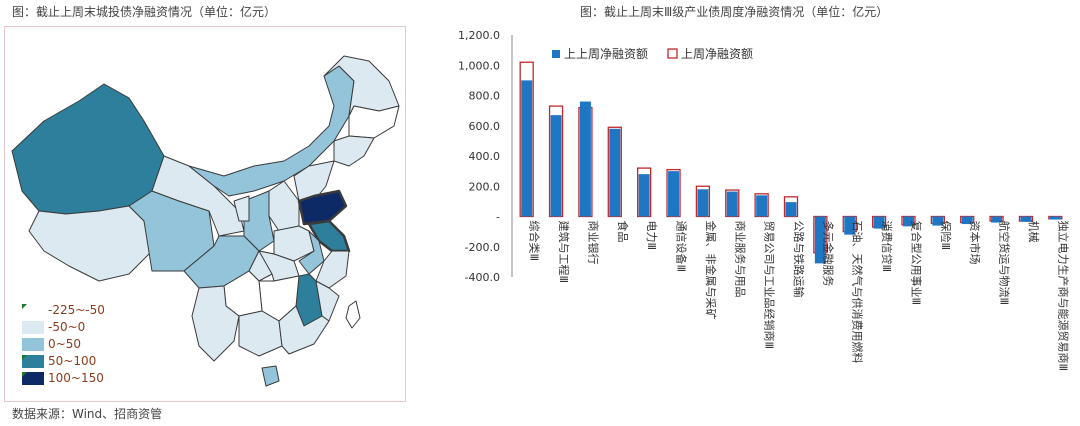  What do you see at coordinates (144, 12) in the screenshot?
I see `map-title: 图：截止上周末城投债净融资情况（单位：亿元）` at bounding box center [144, 12].